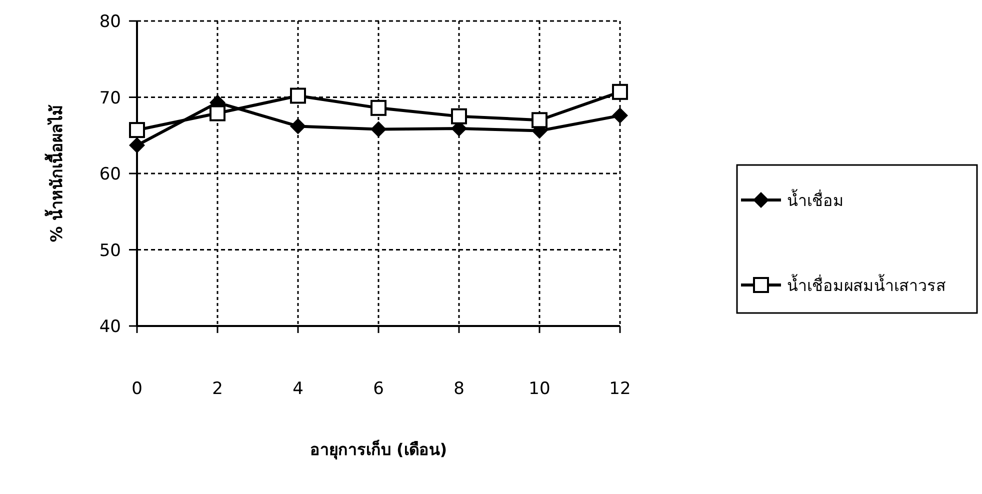  I want to click on legend-label: น้ำเชื่อม, so click(815, 199).